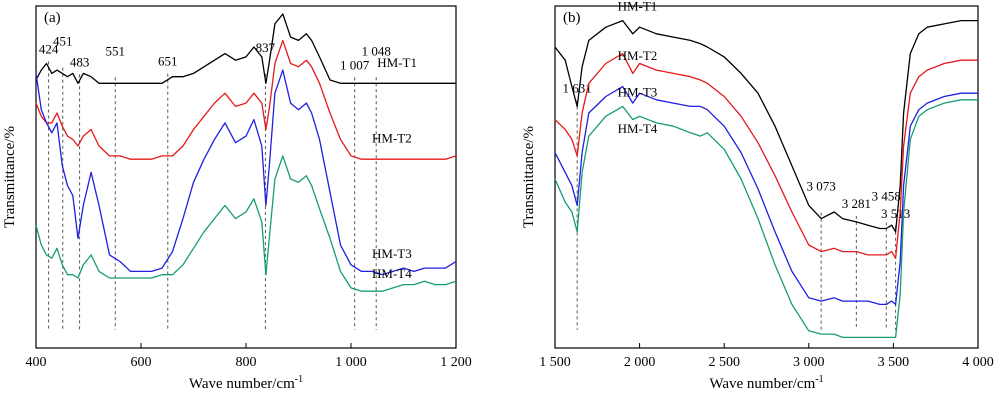  Describe the element at coordinates (116, 50) in the screenshot. I see `peak-label: 551` at that location.